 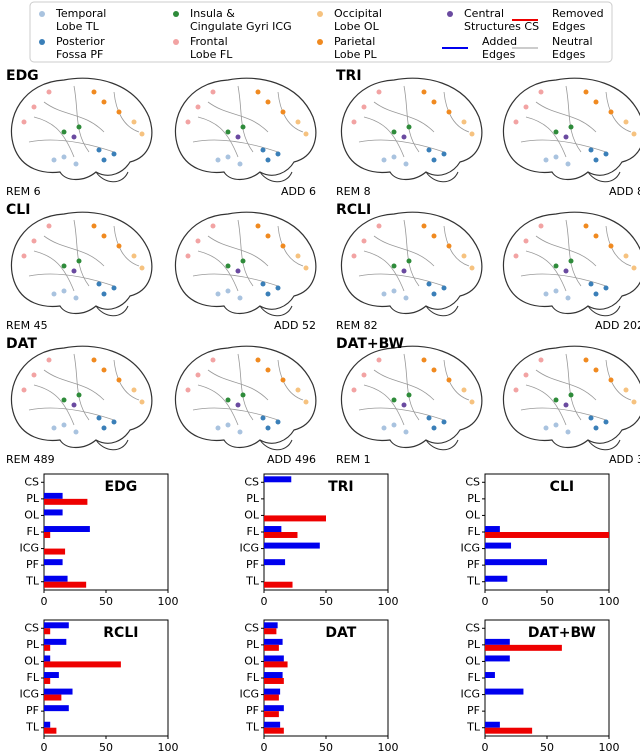 I want to click on chart-title: DAT+BW, so click(x=562, y=633).